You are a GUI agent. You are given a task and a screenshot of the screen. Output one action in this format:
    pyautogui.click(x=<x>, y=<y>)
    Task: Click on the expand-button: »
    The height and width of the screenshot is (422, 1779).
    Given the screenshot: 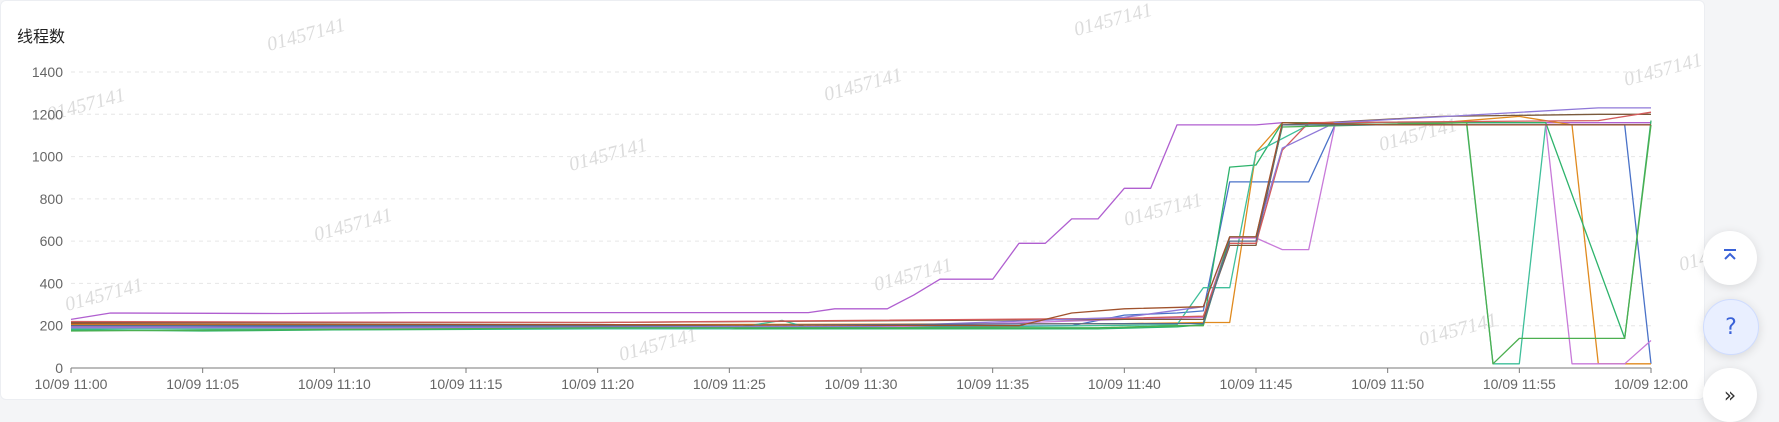 What is the action you would take?
    pyautogui.click(x=1730, y=395)
    